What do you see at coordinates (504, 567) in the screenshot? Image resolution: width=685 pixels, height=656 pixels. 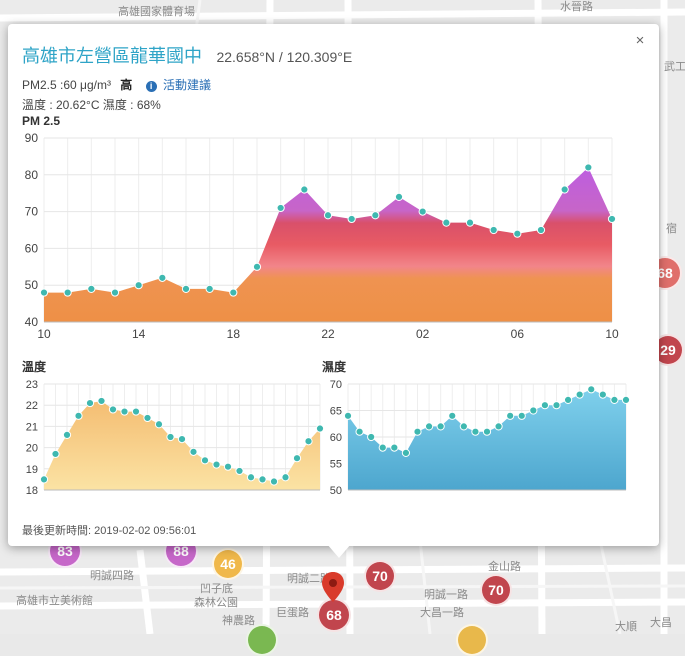 I see `map-street-label: 金山路` at bounding box center [504, 567].